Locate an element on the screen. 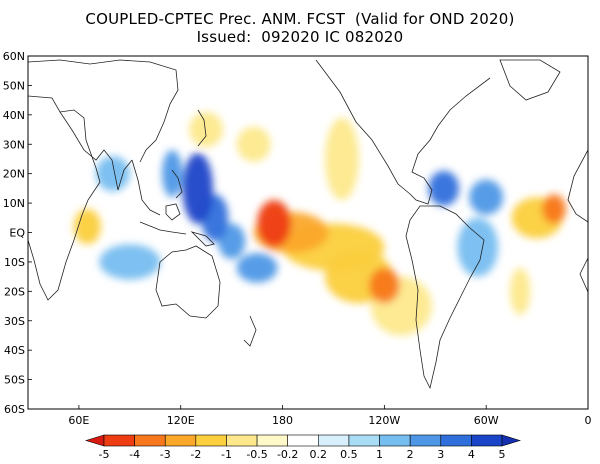 The width and height of the screenshot is (600, 464). longitude-label: 60E is located at coordinates (78, 420).